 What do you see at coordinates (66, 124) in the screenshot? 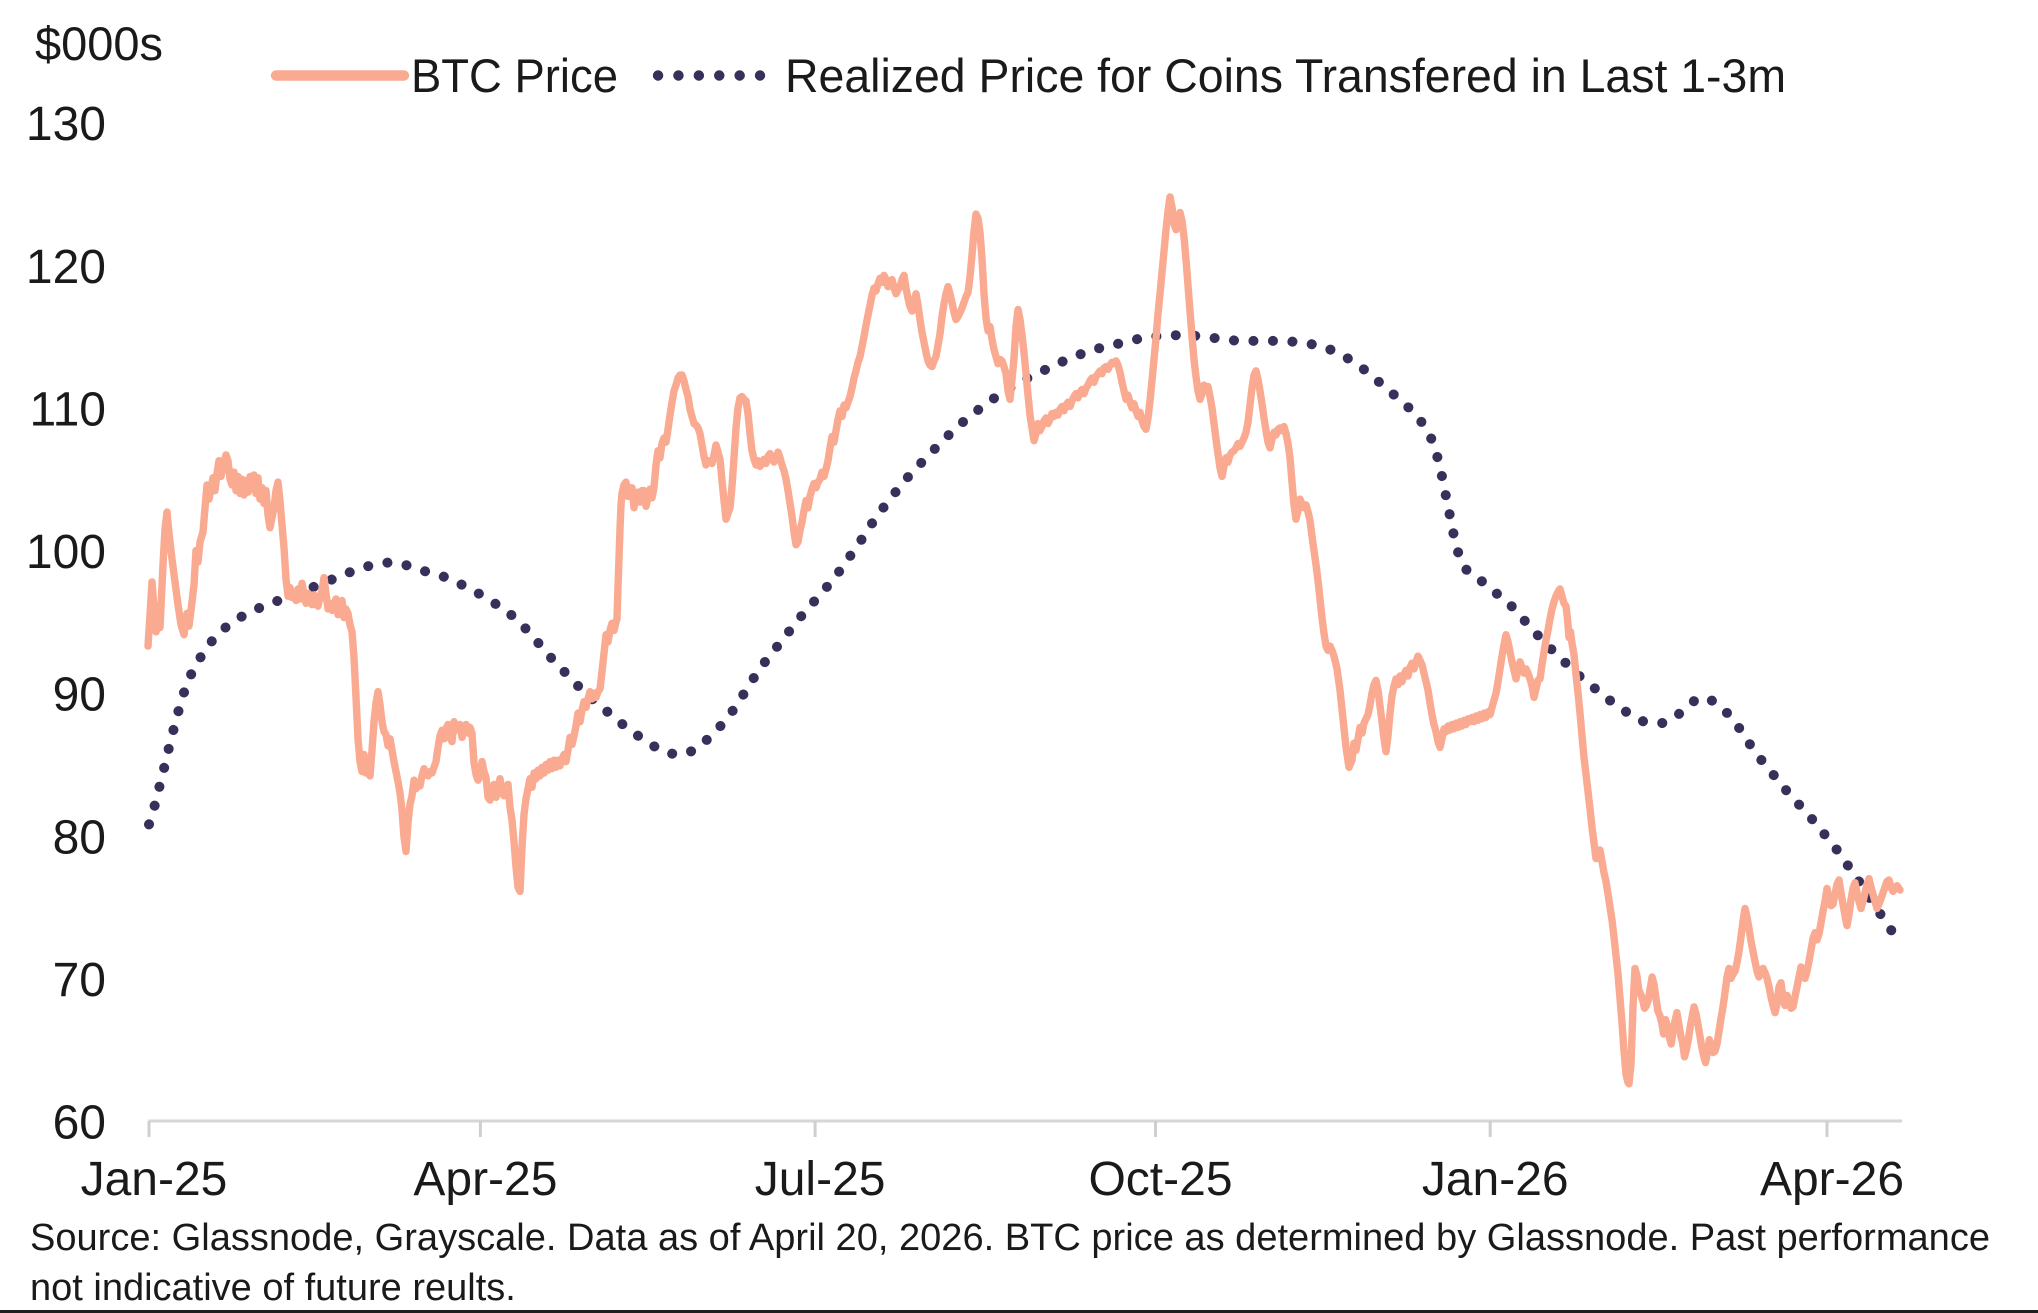
I see `svg-text: 130` at bounding box center [66, 124].